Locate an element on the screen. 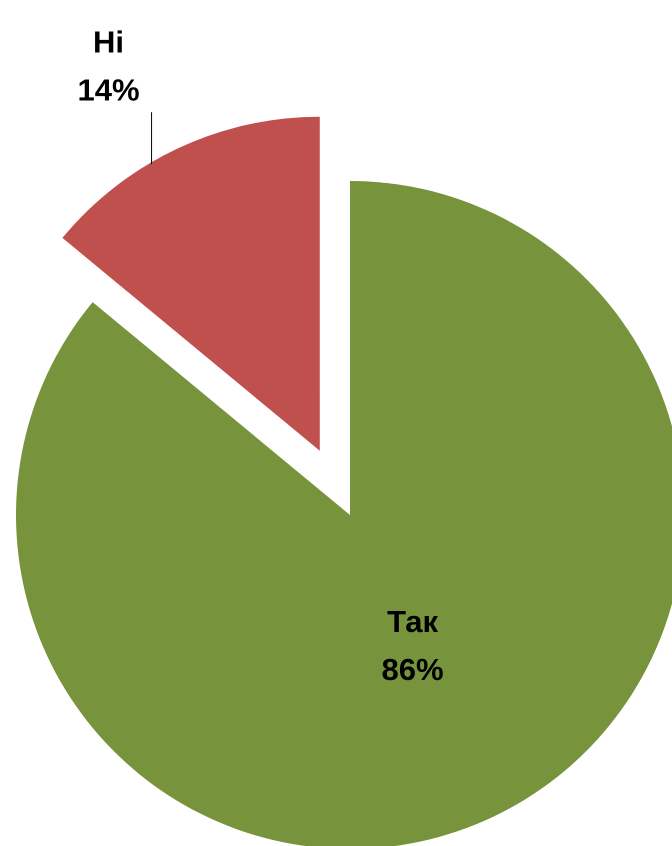 The width and height of the screenshot is (672, 846). slice-value-label: 86% is located at coordinates (413, 669).